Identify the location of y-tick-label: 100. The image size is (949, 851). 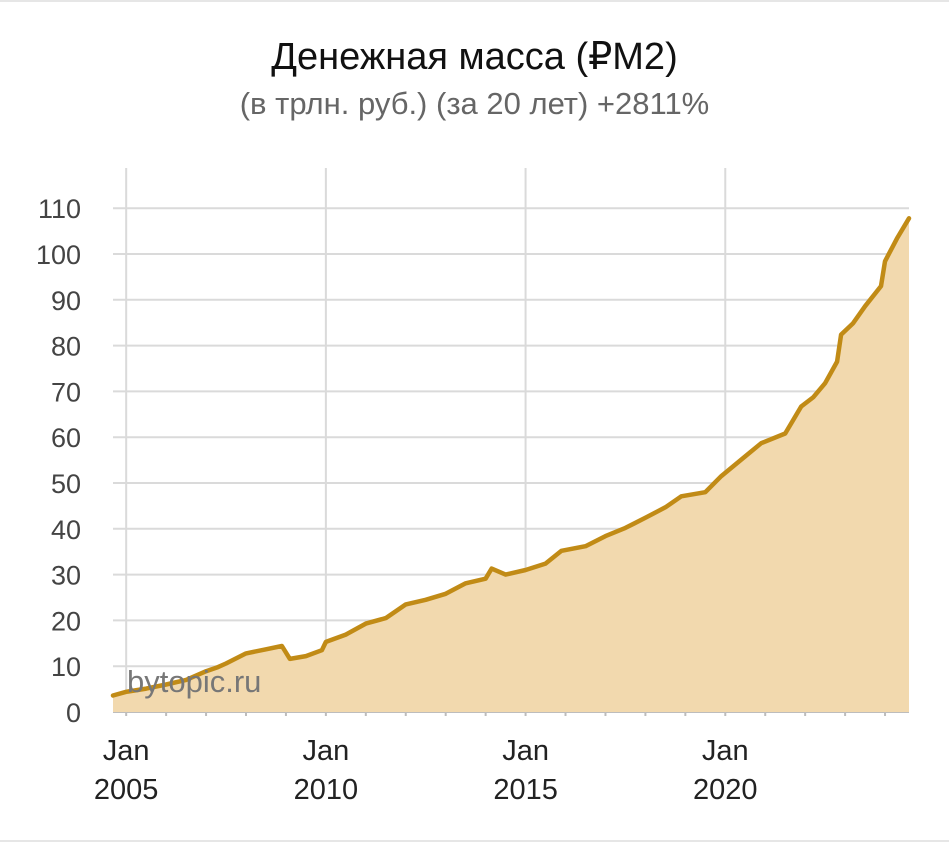
(58, 255).